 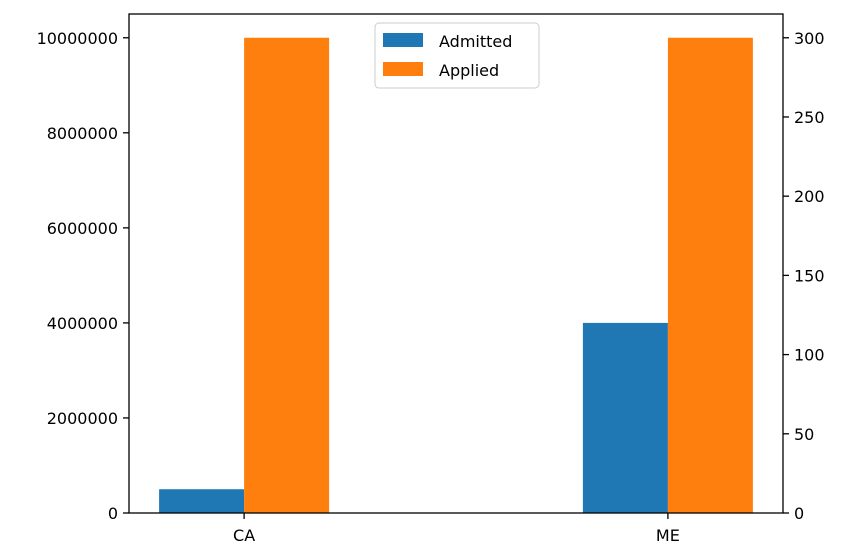 I want to click on bar-applied-me, so click(x=710, y=275).